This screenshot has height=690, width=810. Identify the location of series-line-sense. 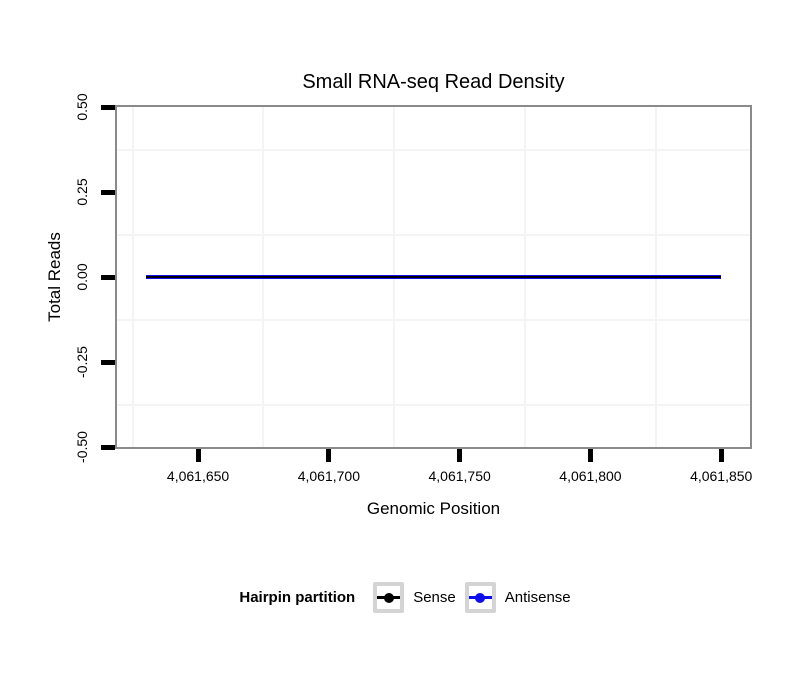
(433, 277).